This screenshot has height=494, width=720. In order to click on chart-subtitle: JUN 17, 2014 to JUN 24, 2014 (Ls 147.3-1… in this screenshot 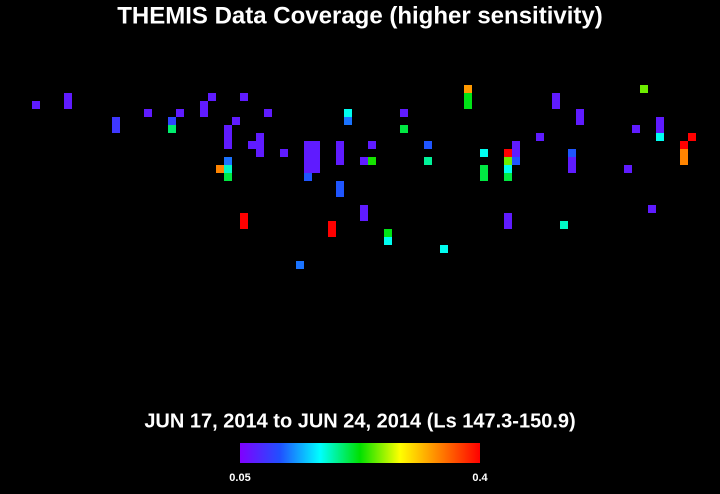, I will do `click(359, 421)`.